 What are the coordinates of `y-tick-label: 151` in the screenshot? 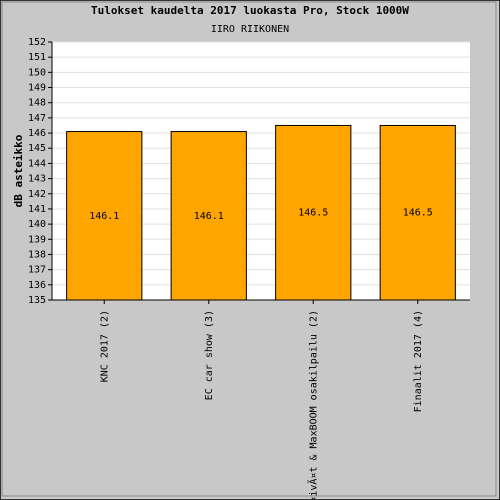 It's located at (37, 57).